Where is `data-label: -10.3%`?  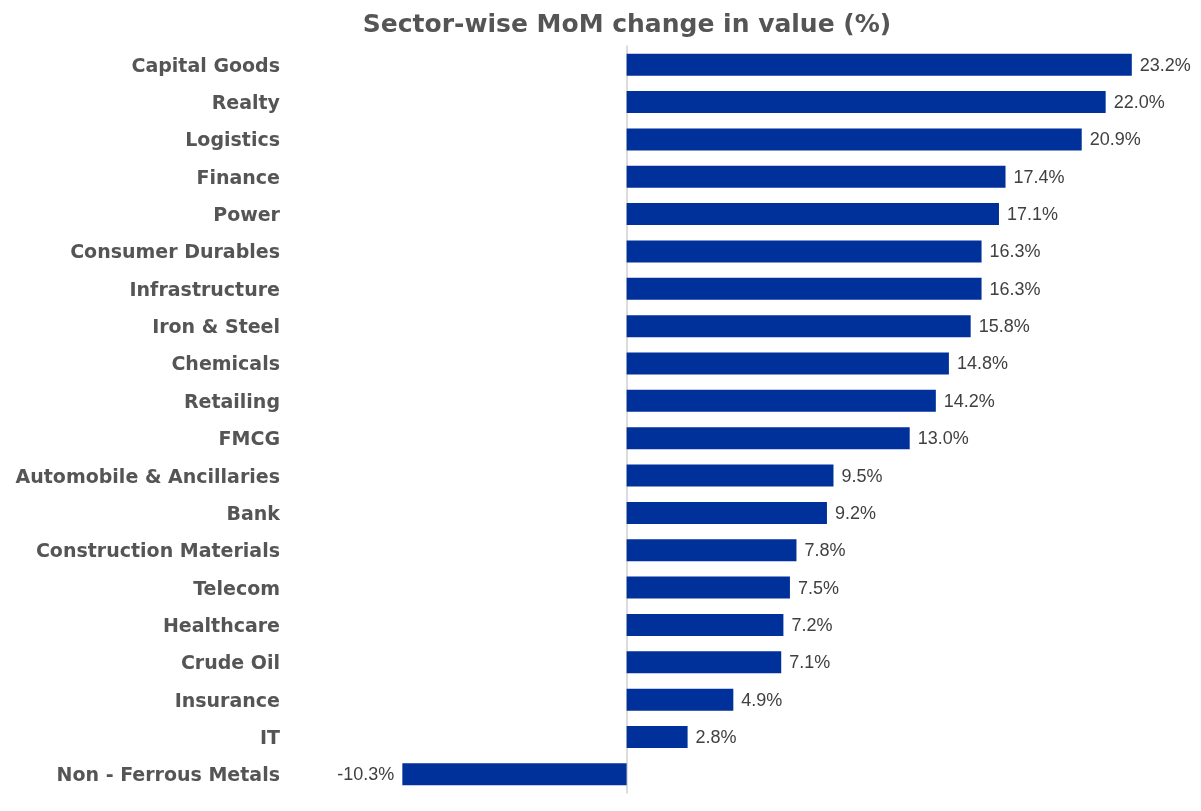 data-label: -10.3% is located at coordinates (366, 774).